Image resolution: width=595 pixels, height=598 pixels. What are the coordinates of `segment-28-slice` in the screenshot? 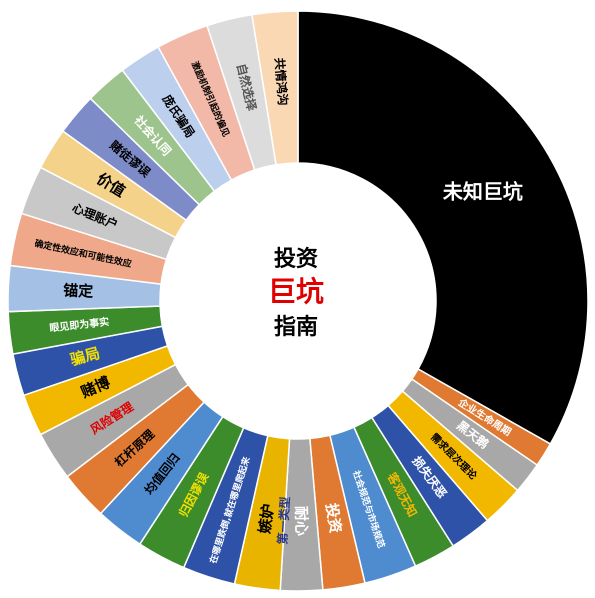 It's located at (275, 88).